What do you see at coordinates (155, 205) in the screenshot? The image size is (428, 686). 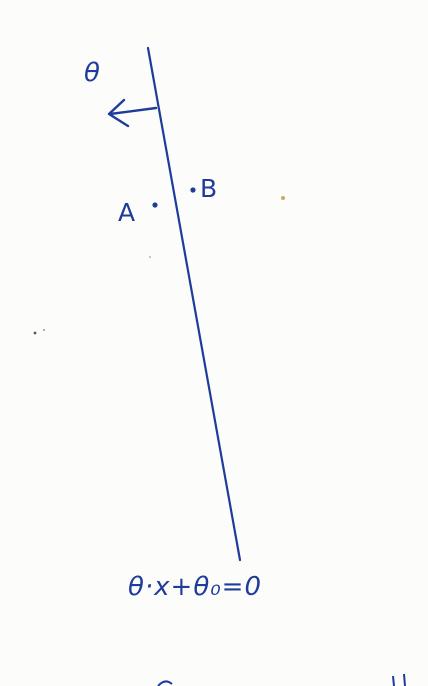 I see `point-a-dot` at bounding box center [155, 205].